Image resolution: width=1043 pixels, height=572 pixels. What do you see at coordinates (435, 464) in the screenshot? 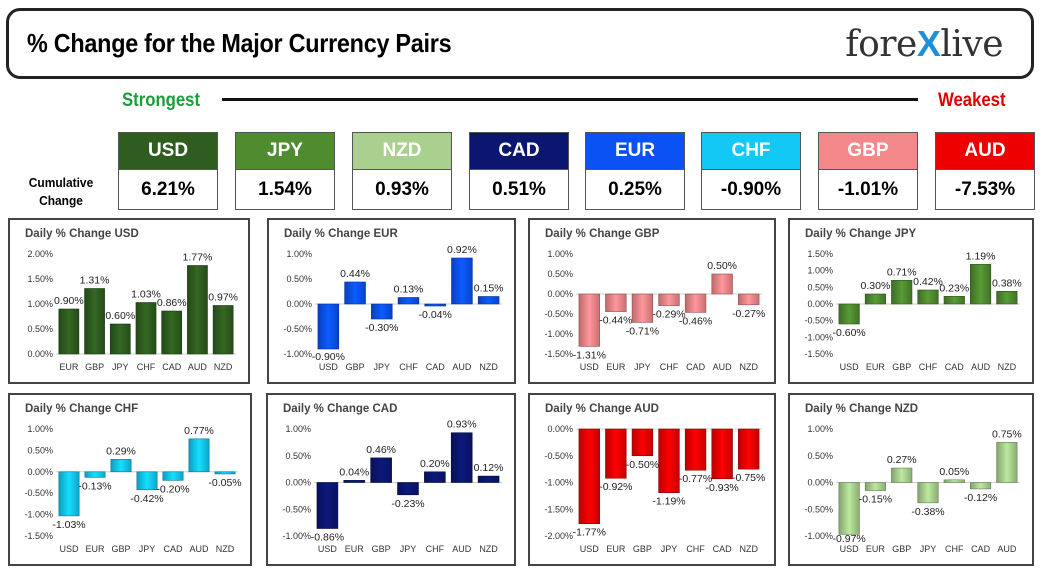
I see `data-label: 0.20%` at bounding box center [435, 464].